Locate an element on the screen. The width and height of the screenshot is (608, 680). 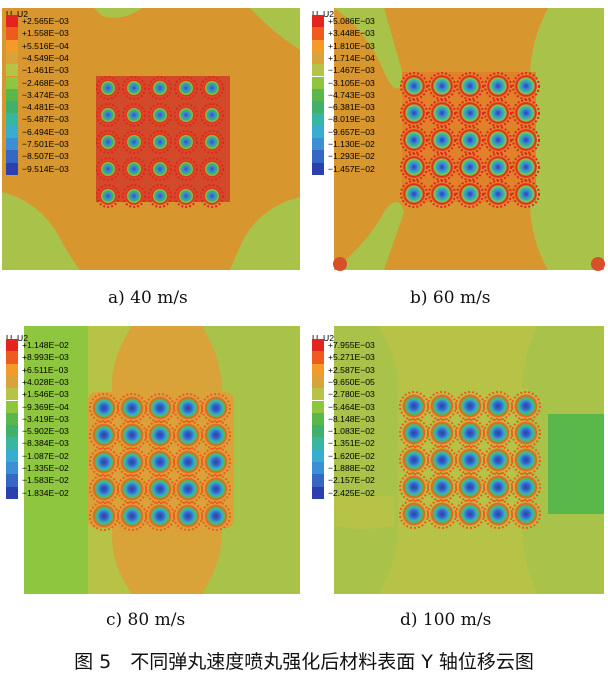
legend-tick-label: +7.955E−03 is located at coordinates (351, 345).